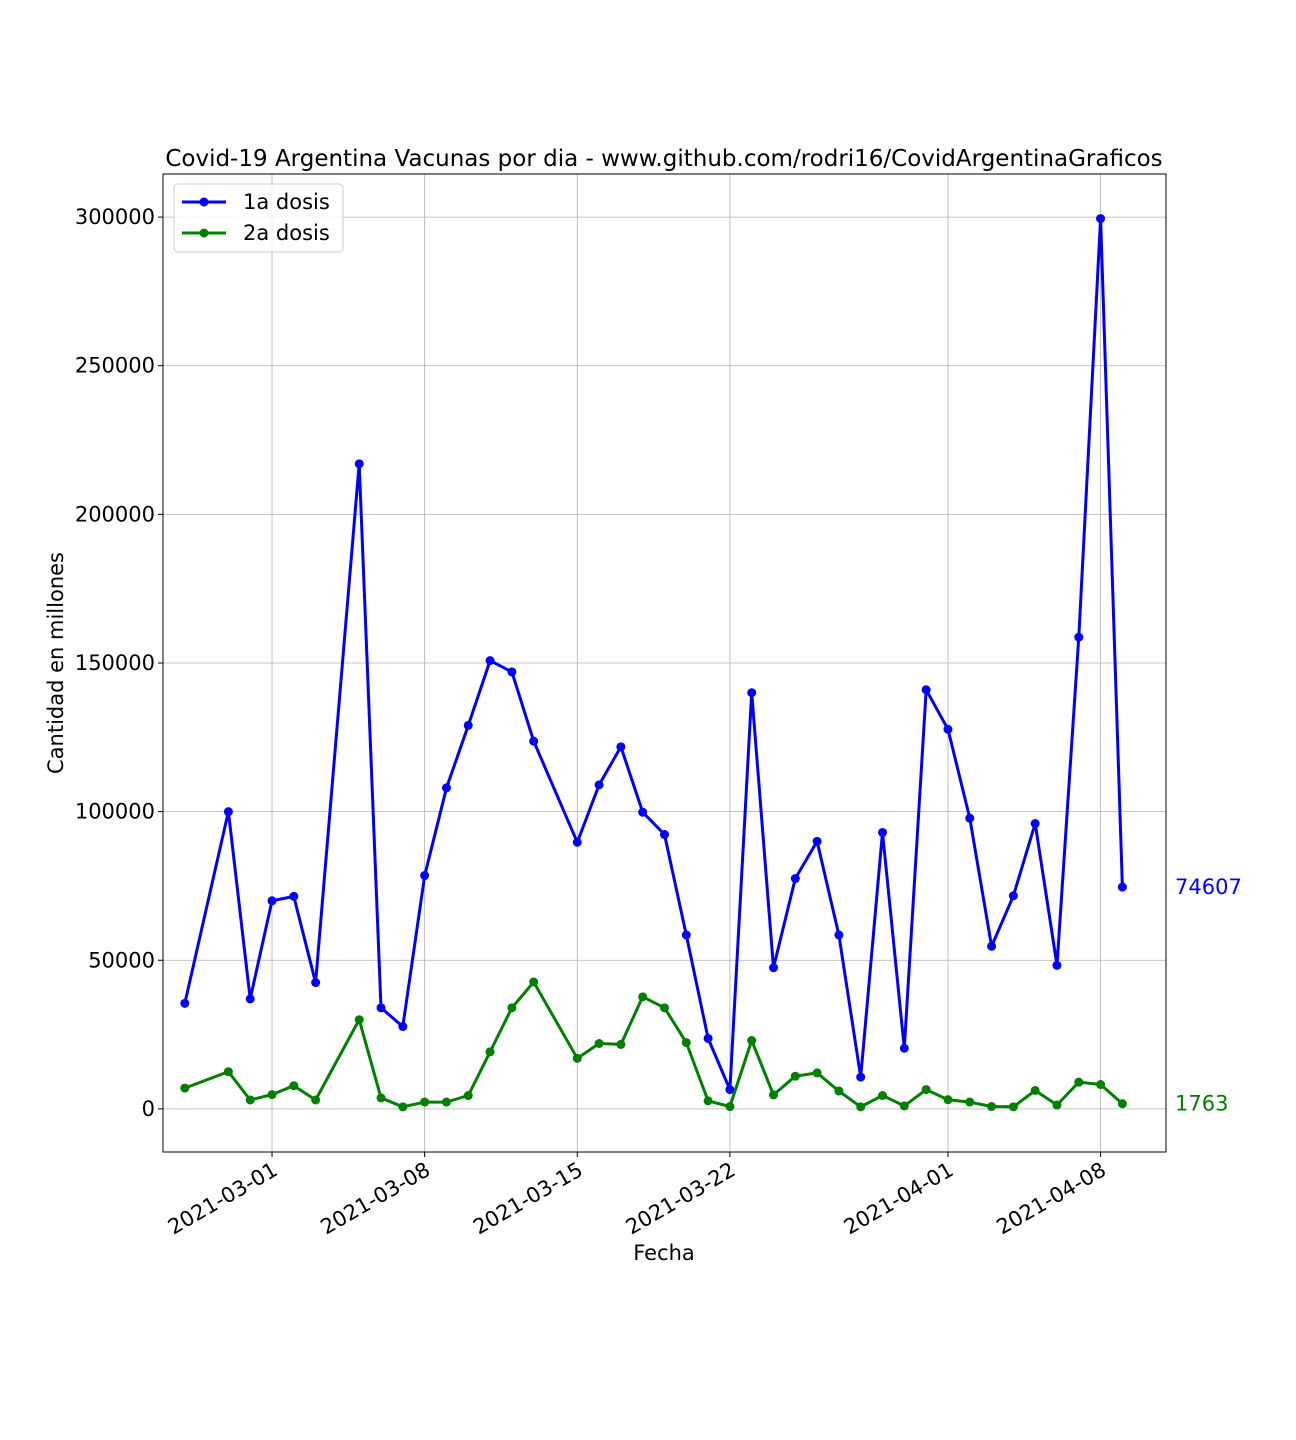 The image size is (1296, 1440). What do you see at coordinates (115, 217) in the screenshot?
I see `y-tick-label: 300000` at bounding box center [115, 217].